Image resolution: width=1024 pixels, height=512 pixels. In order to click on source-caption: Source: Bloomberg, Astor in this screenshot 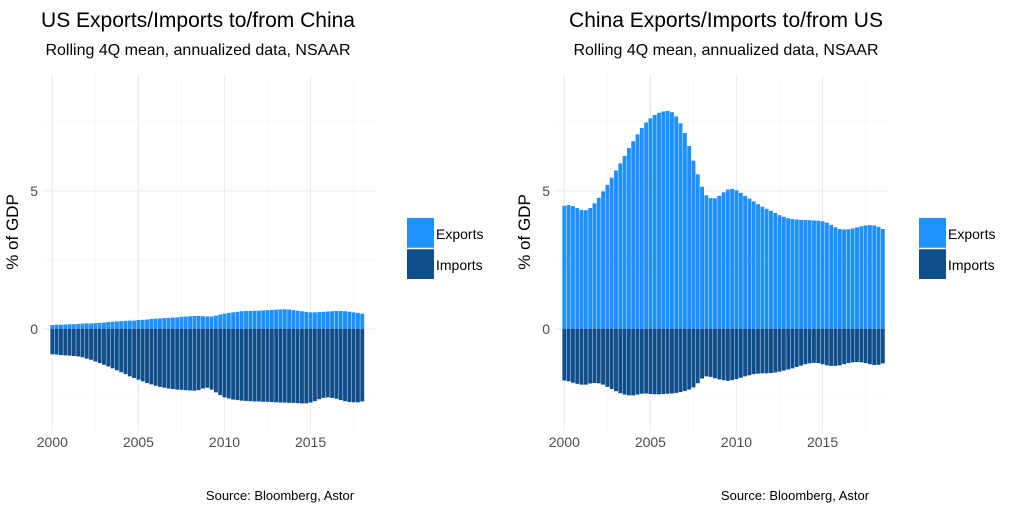, I will do `click(280, 495)`.